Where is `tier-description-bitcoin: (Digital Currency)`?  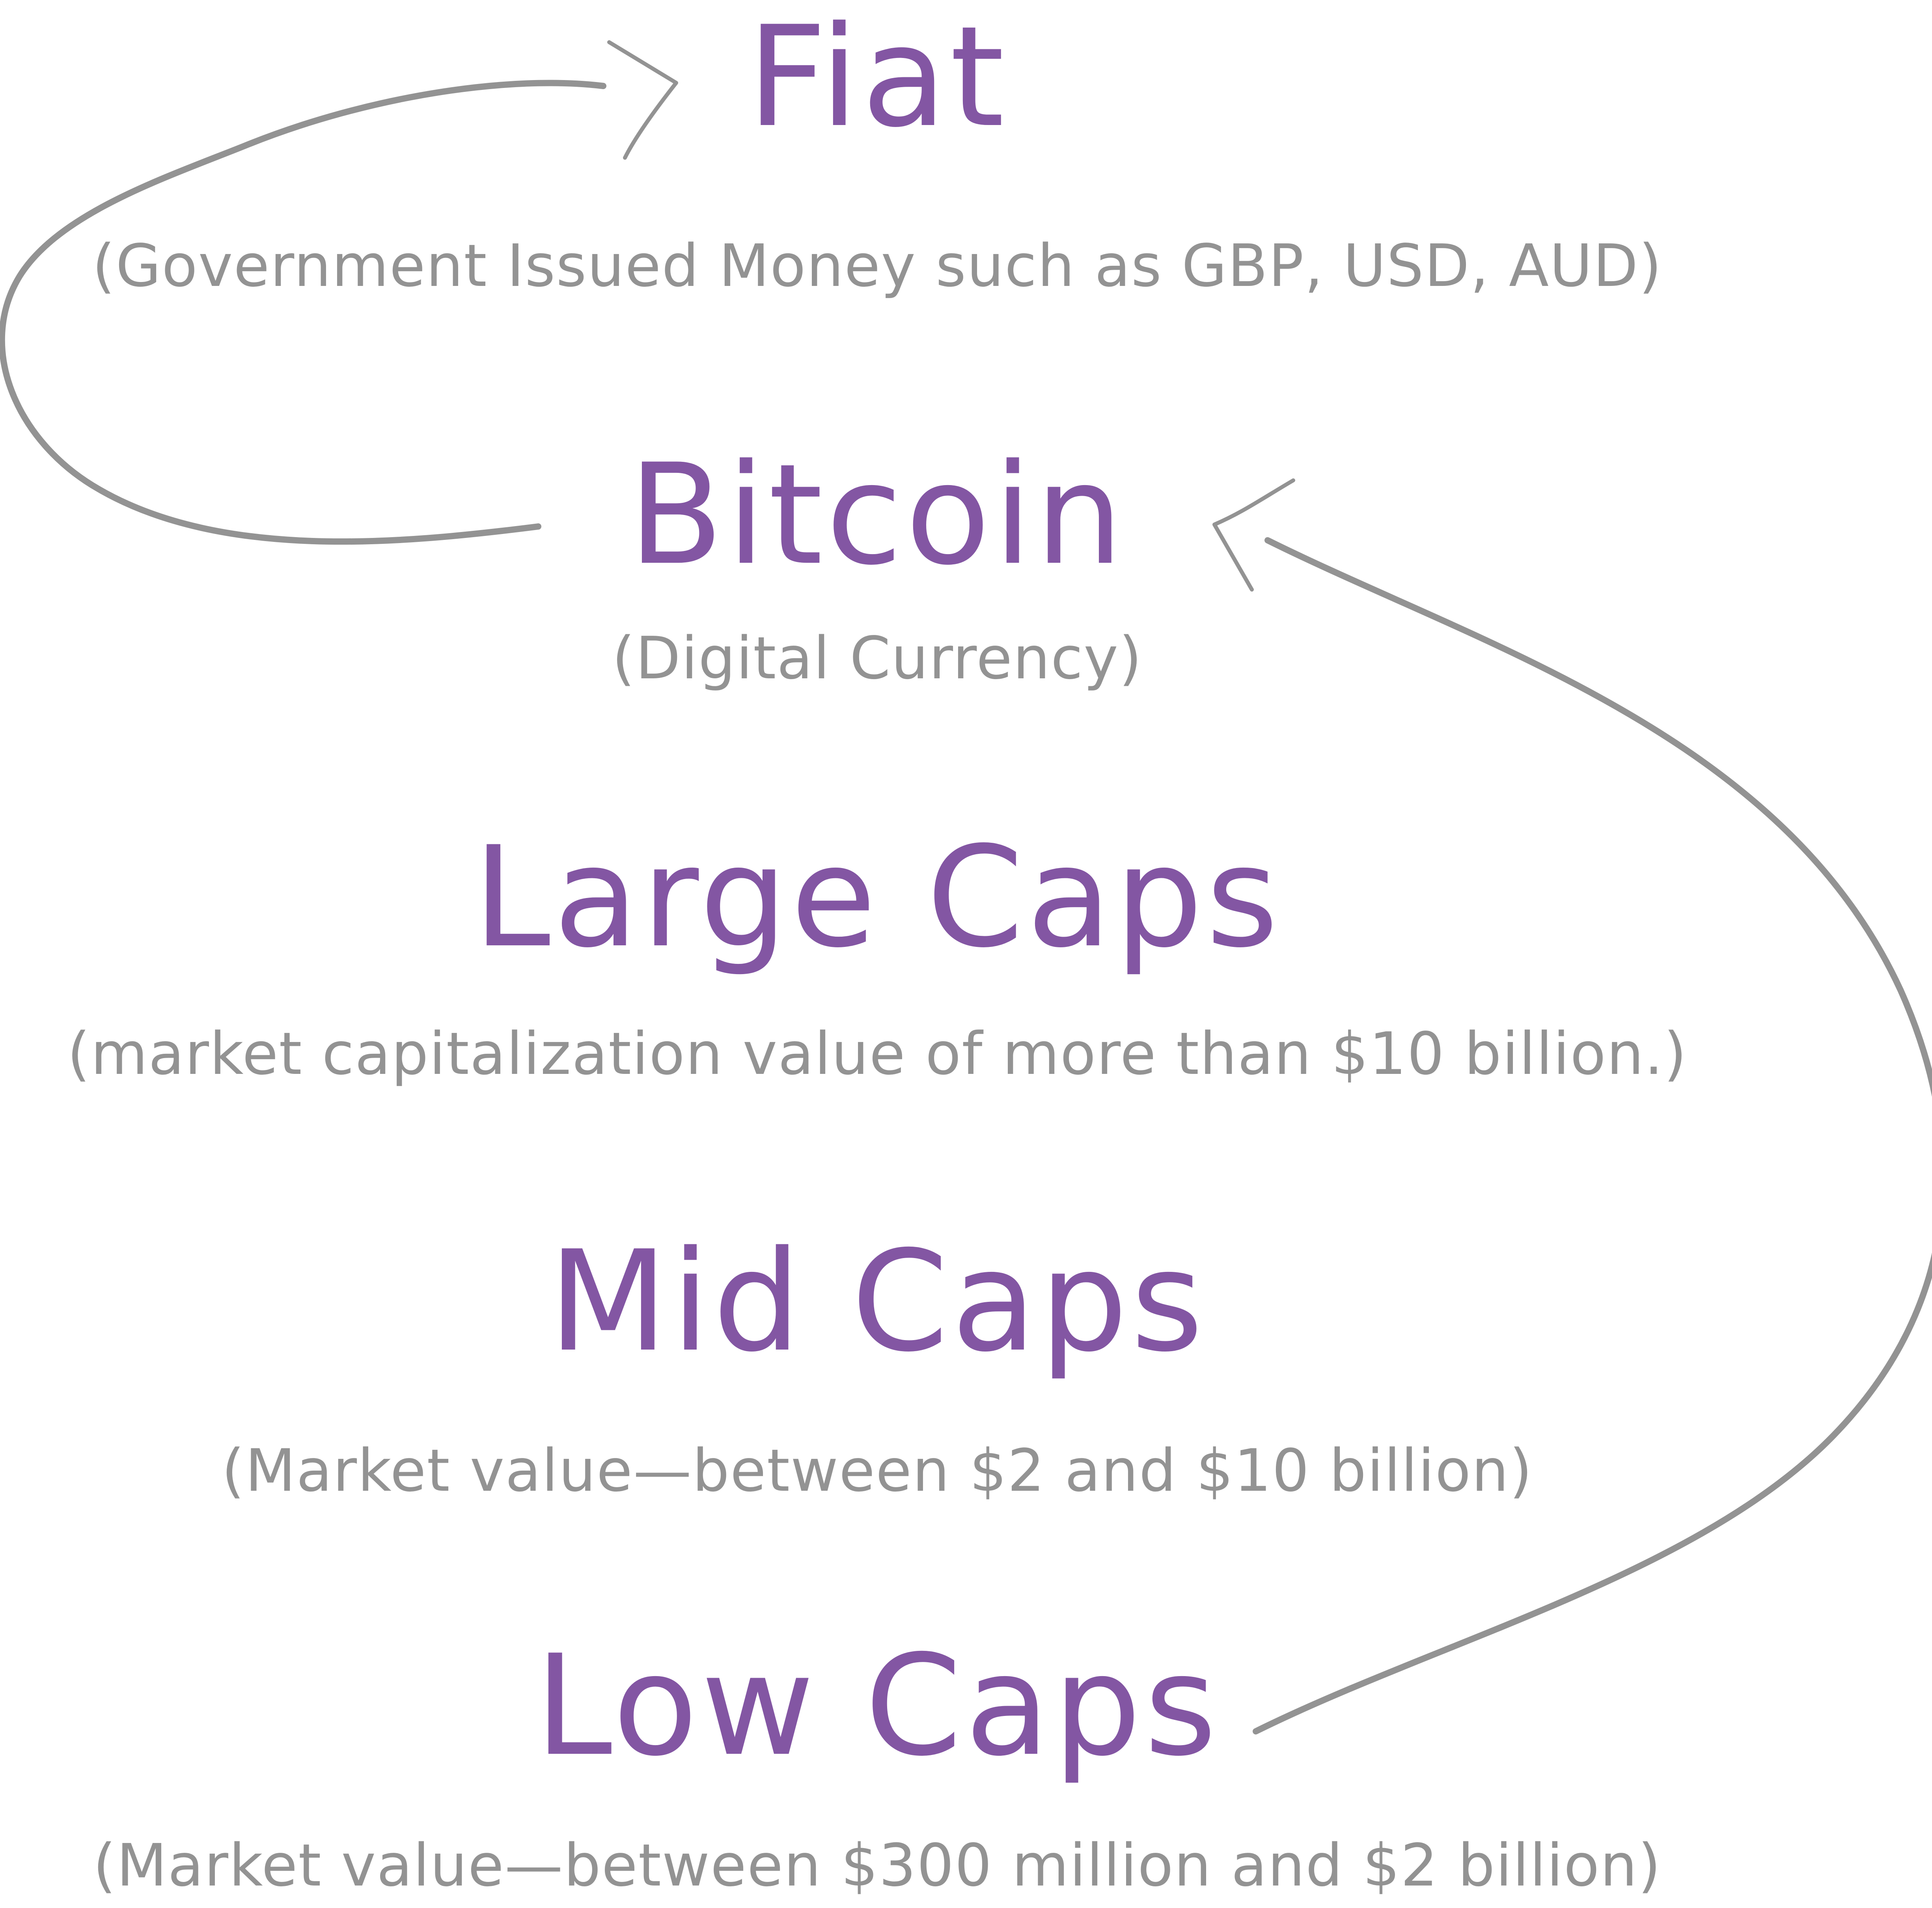 tier-description-bitcoin: (Digital Currency) is located at coordinates (877, 658).